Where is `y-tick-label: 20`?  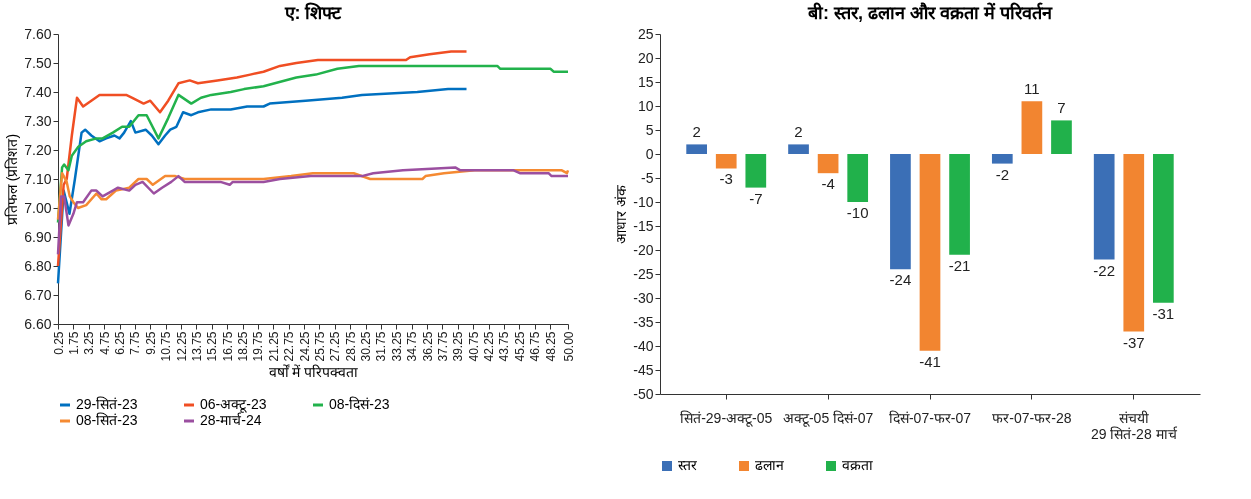
y-tick-label: 20 is located at coordinates (645, 57).